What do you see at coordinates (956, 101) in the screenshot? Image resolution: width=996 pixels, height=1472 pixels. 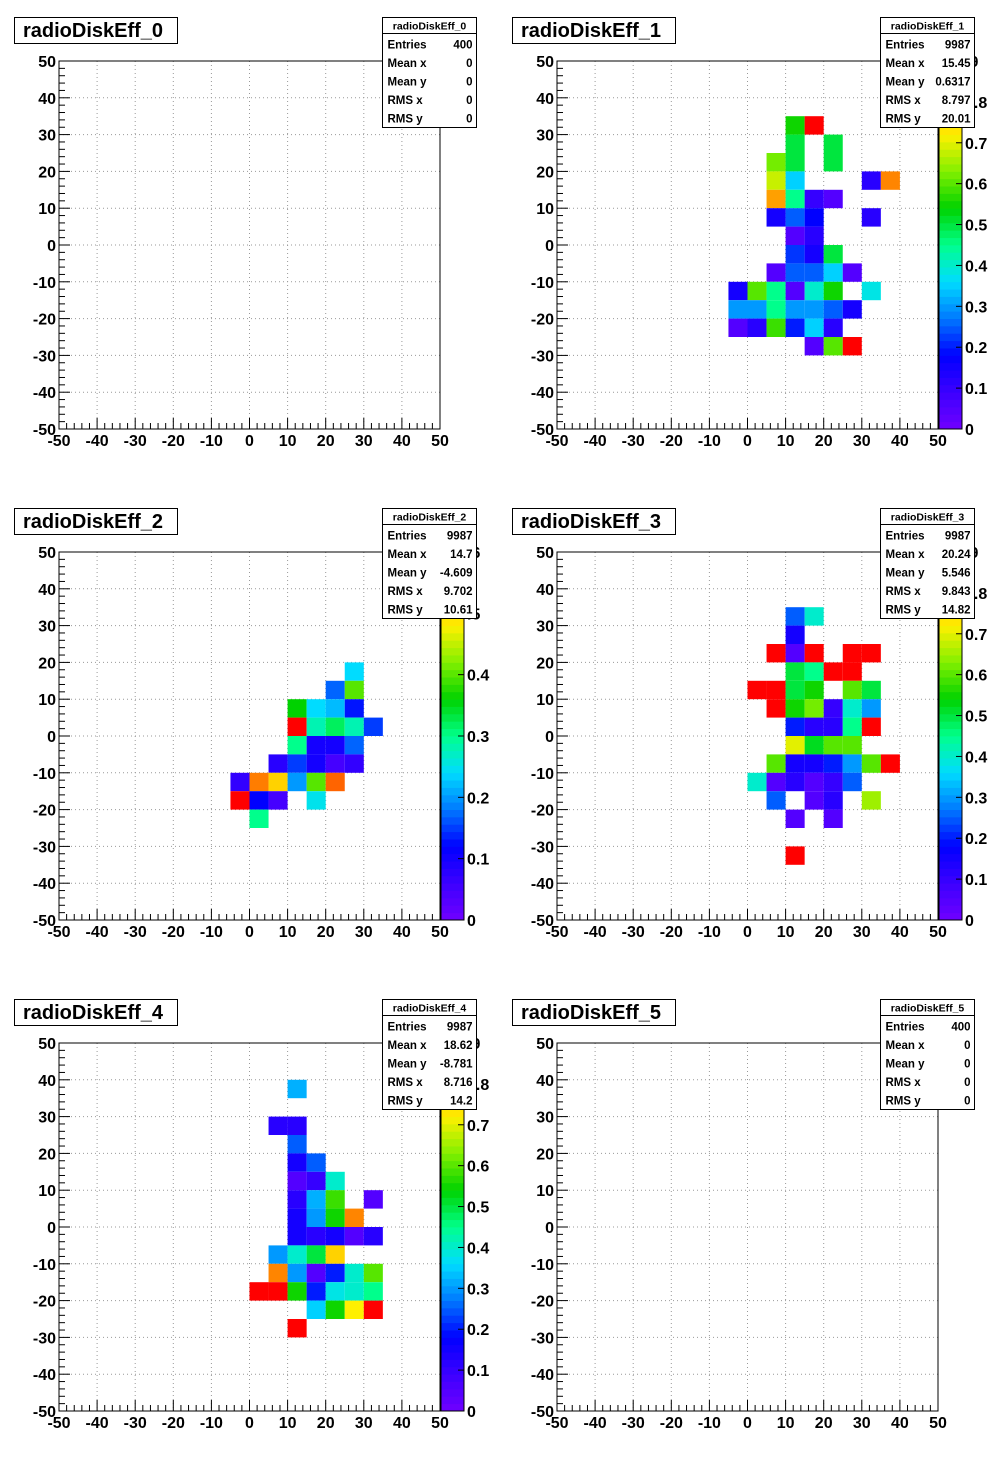 I see `stats-value: 8.797` at bounding box center [956, 101].